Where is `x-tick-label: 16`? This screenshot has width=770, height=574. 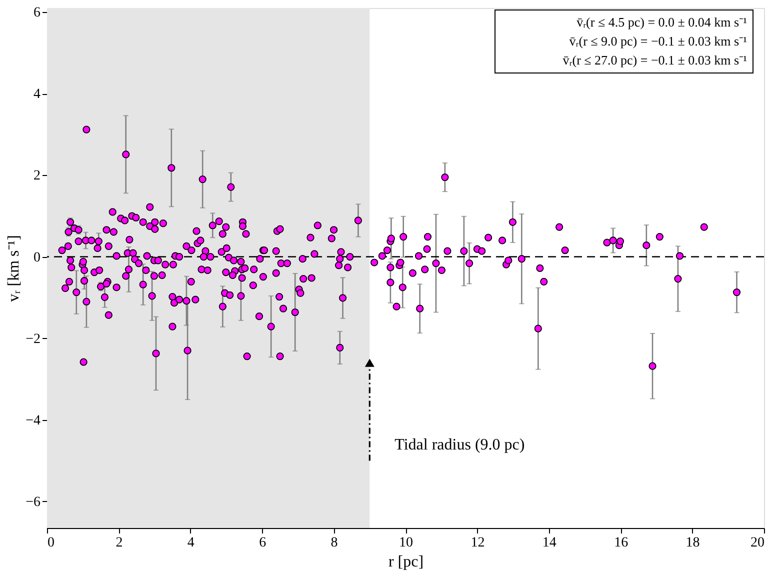 x-tick-label: 16 is located at coordinates (621, 543).